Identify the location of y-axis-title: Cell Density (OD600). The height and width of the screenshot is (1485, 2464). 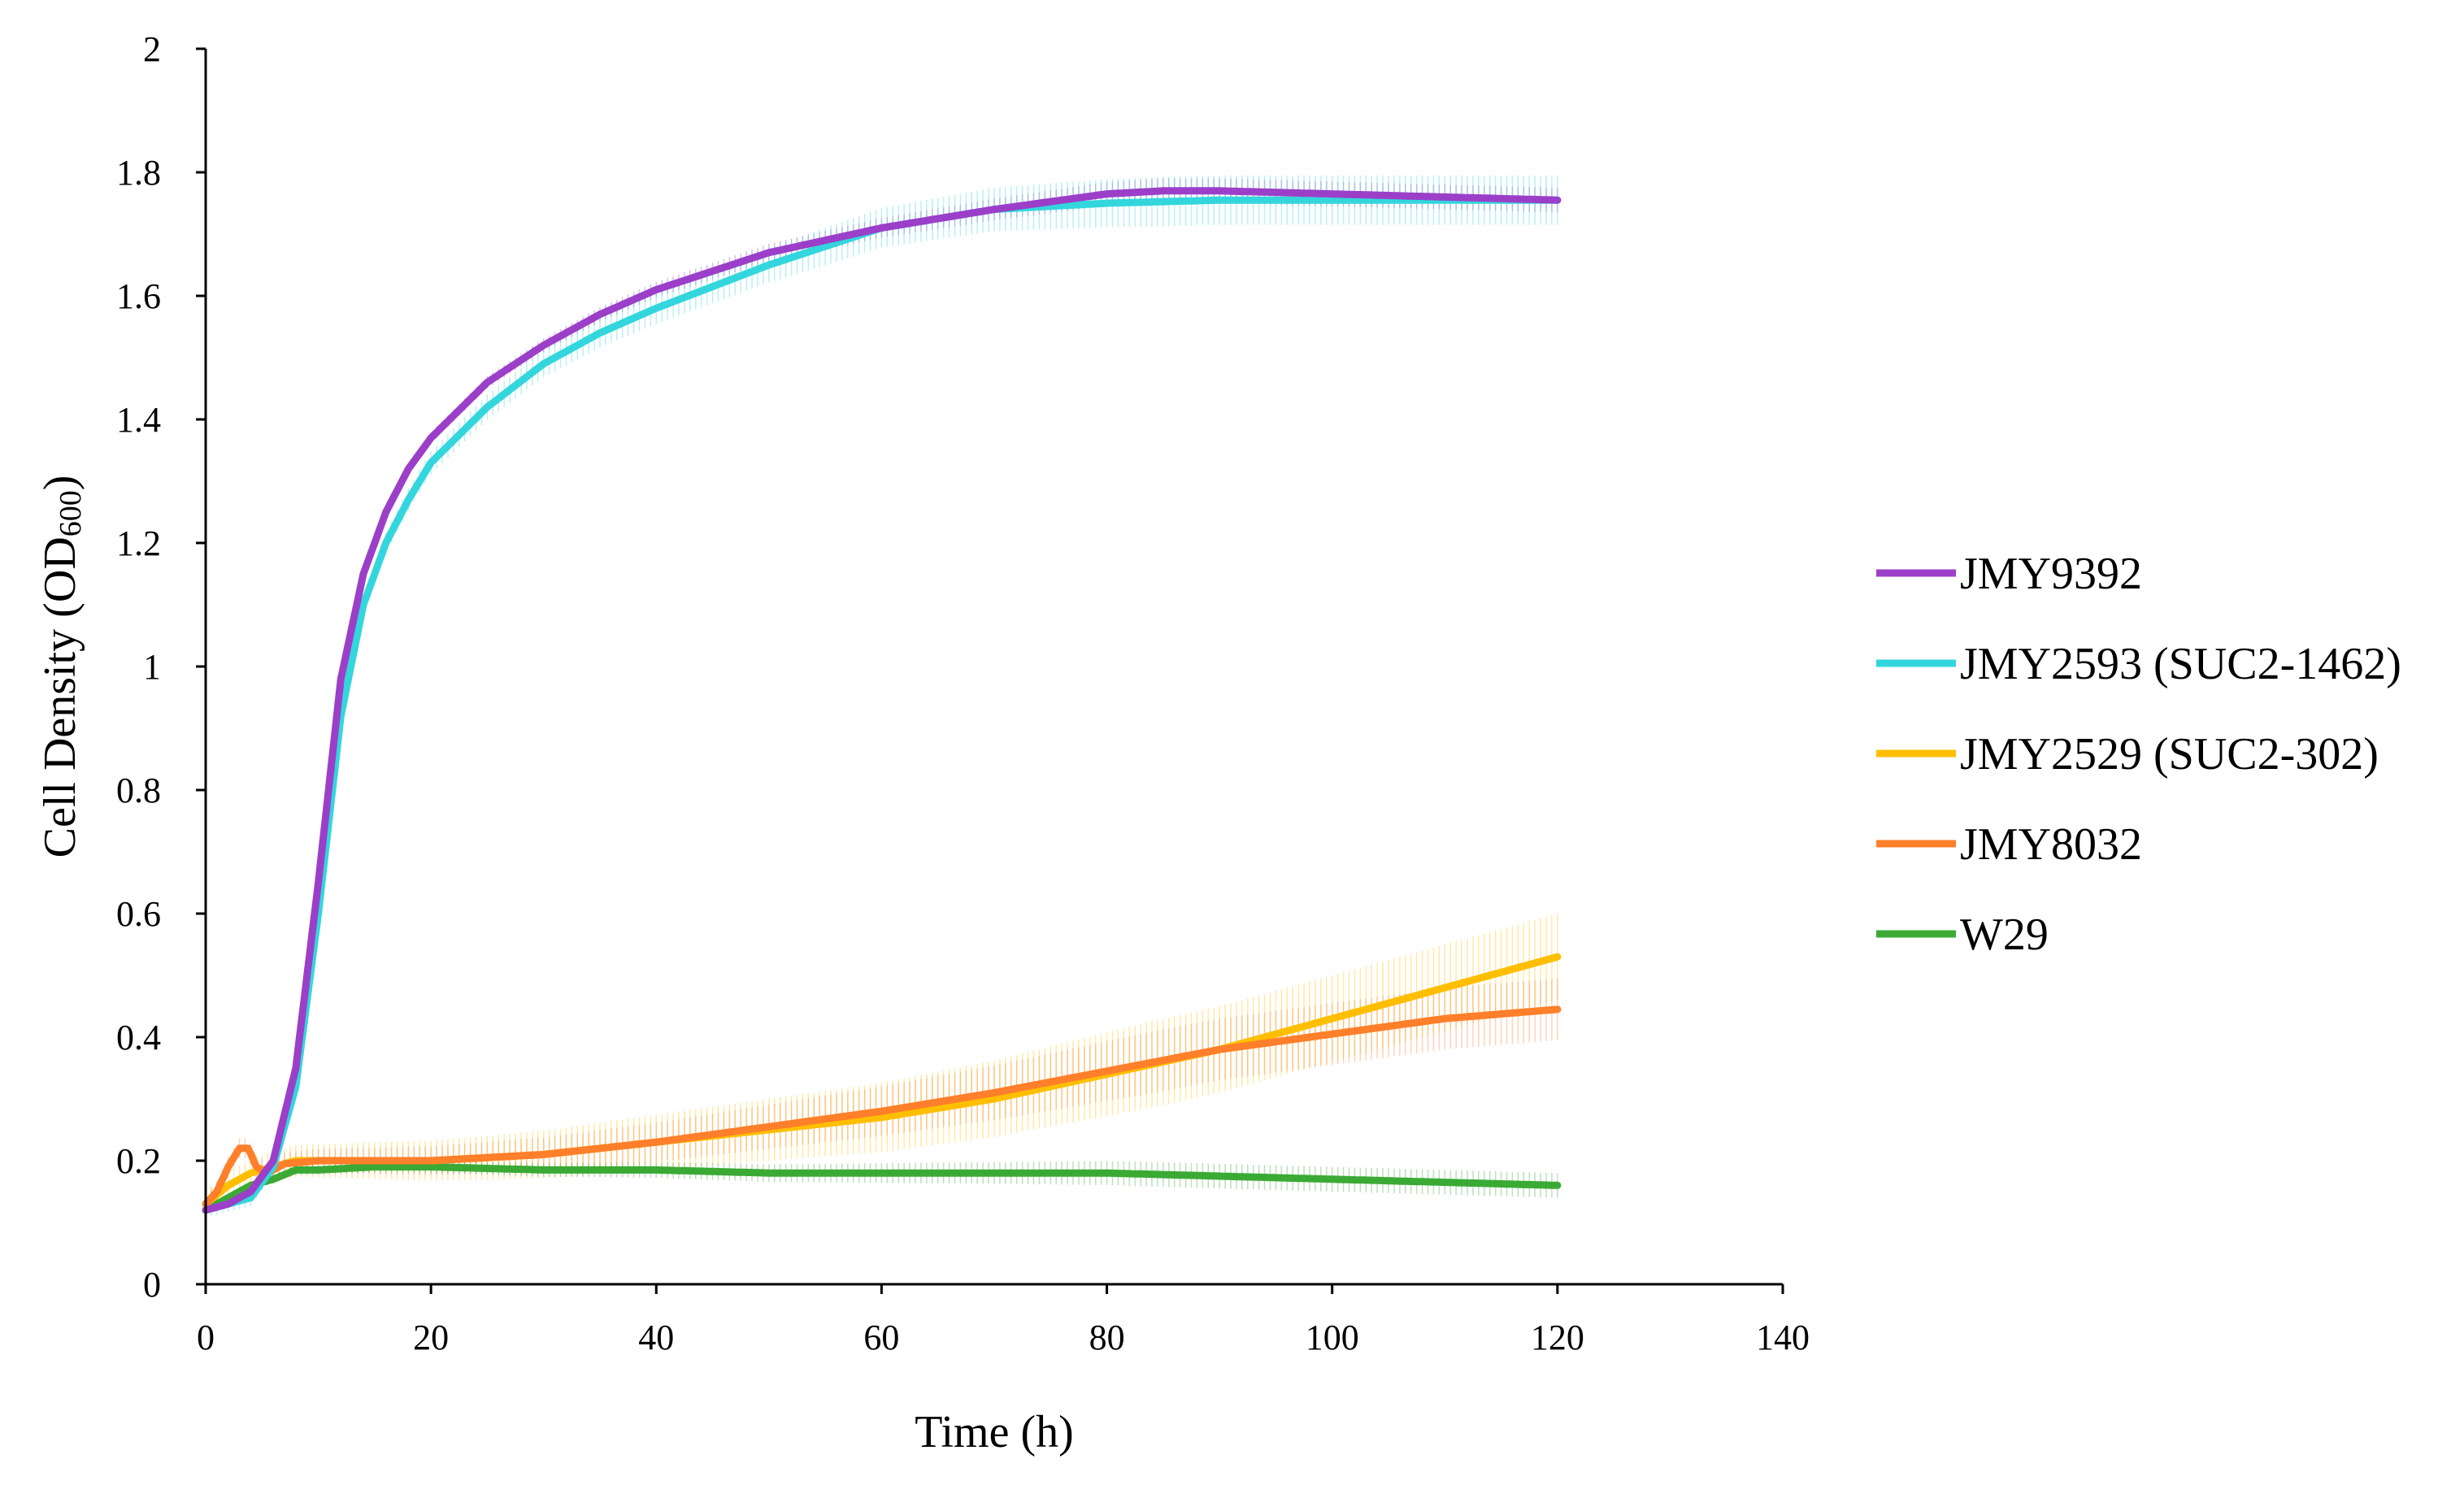
(61, 666).